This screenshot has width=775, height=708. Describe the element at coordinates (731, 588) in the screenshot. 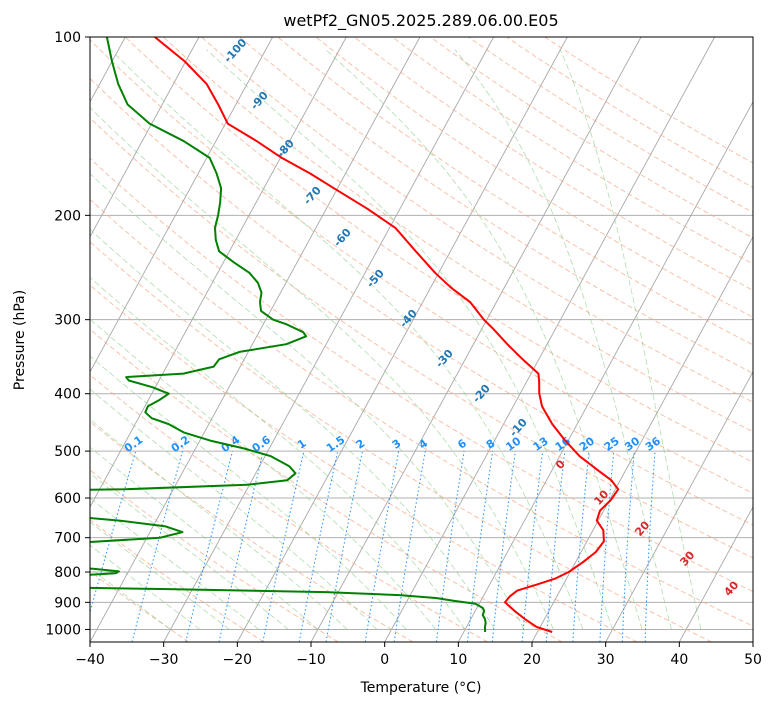

I see `moist-adiabat-label: 40` at that location.